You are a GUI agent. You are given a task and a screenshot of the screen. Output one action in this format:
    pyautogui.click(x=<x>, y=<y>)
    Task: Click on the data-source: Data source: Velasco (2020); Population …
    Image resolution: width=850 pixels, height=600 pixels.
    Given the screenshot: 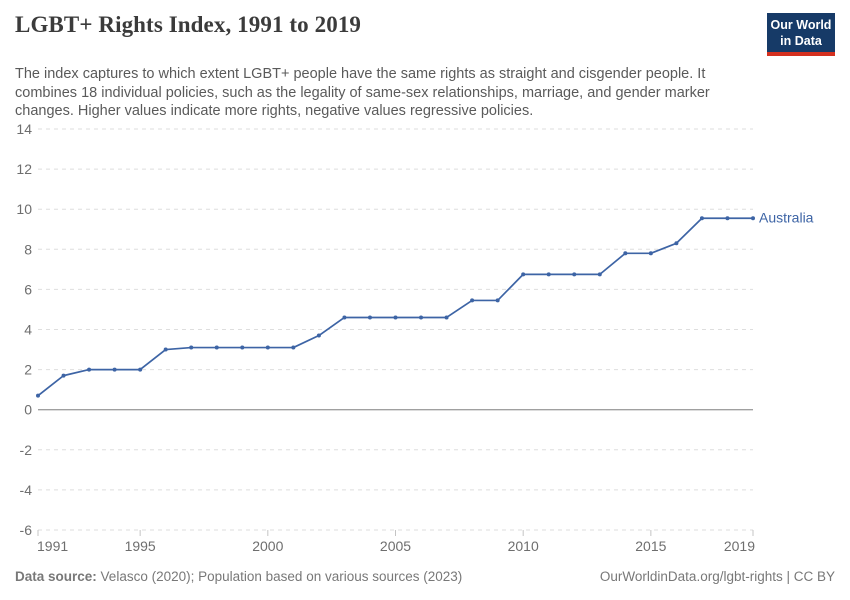 What is the action you would take?
    pyautogui.click(x=238, y=576)
    